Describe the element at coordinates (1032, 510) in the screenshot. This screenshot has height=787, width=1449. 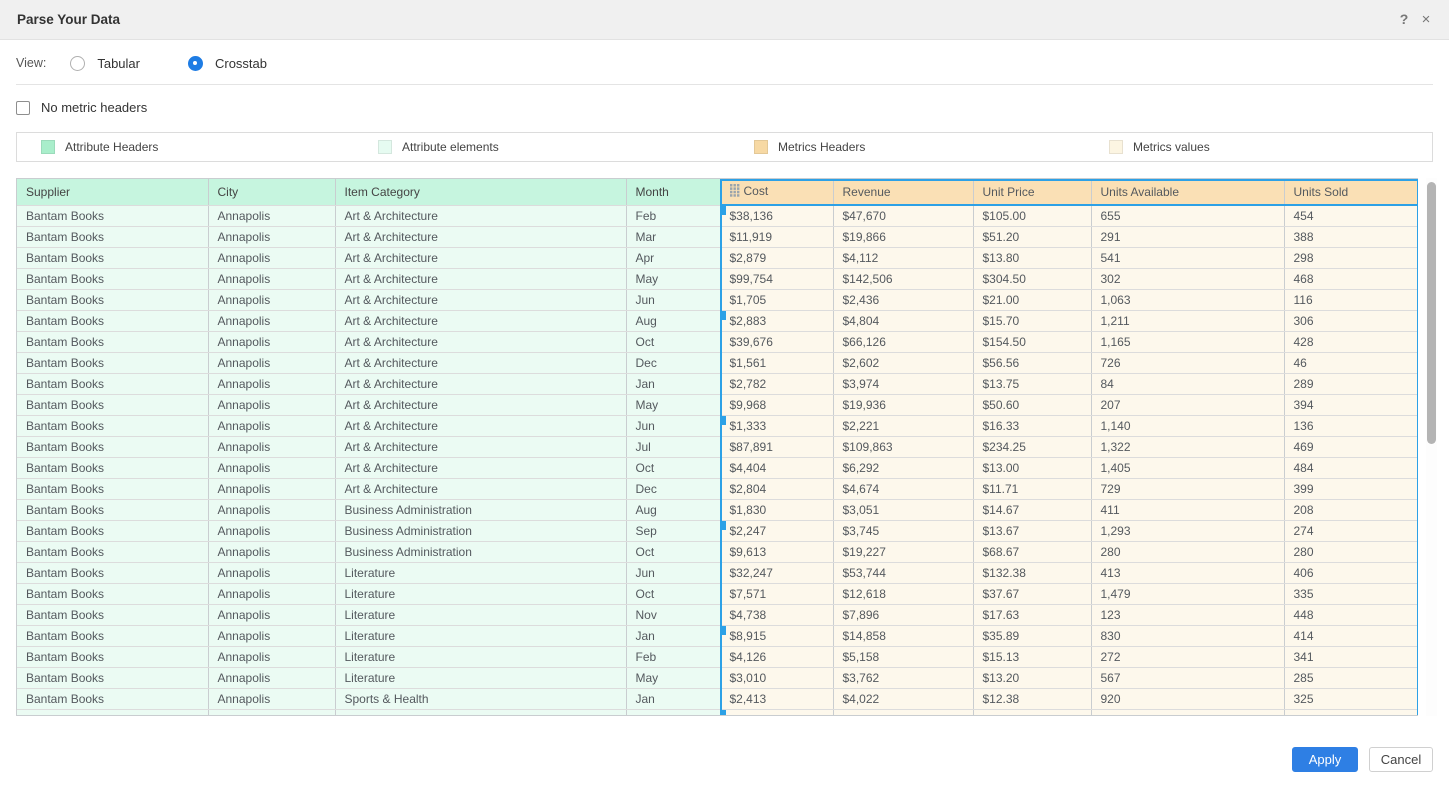
I see `unit-price-cell: $14.67` at that location.